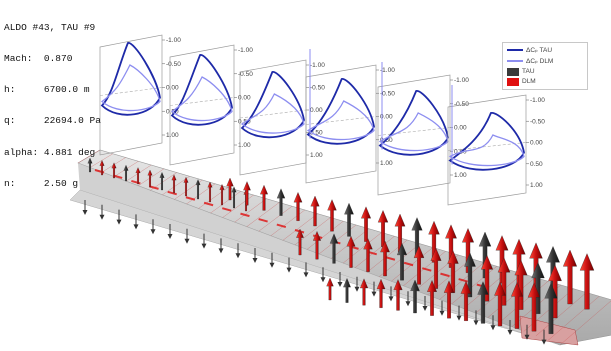 The width and height of the screenshot is (611, 351). Describe the element at coordinates (529, 49) in the screenshot. I see `legend-tau-line: ΔCₚ TAU` at that location.